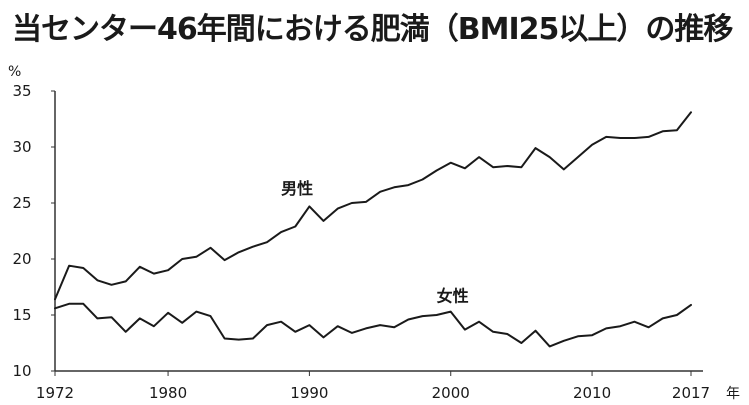  What do you see at coordinates (451, 393) in the screenshot?
I see `x-tick-label: 2000` at bounding box center [451, 393].